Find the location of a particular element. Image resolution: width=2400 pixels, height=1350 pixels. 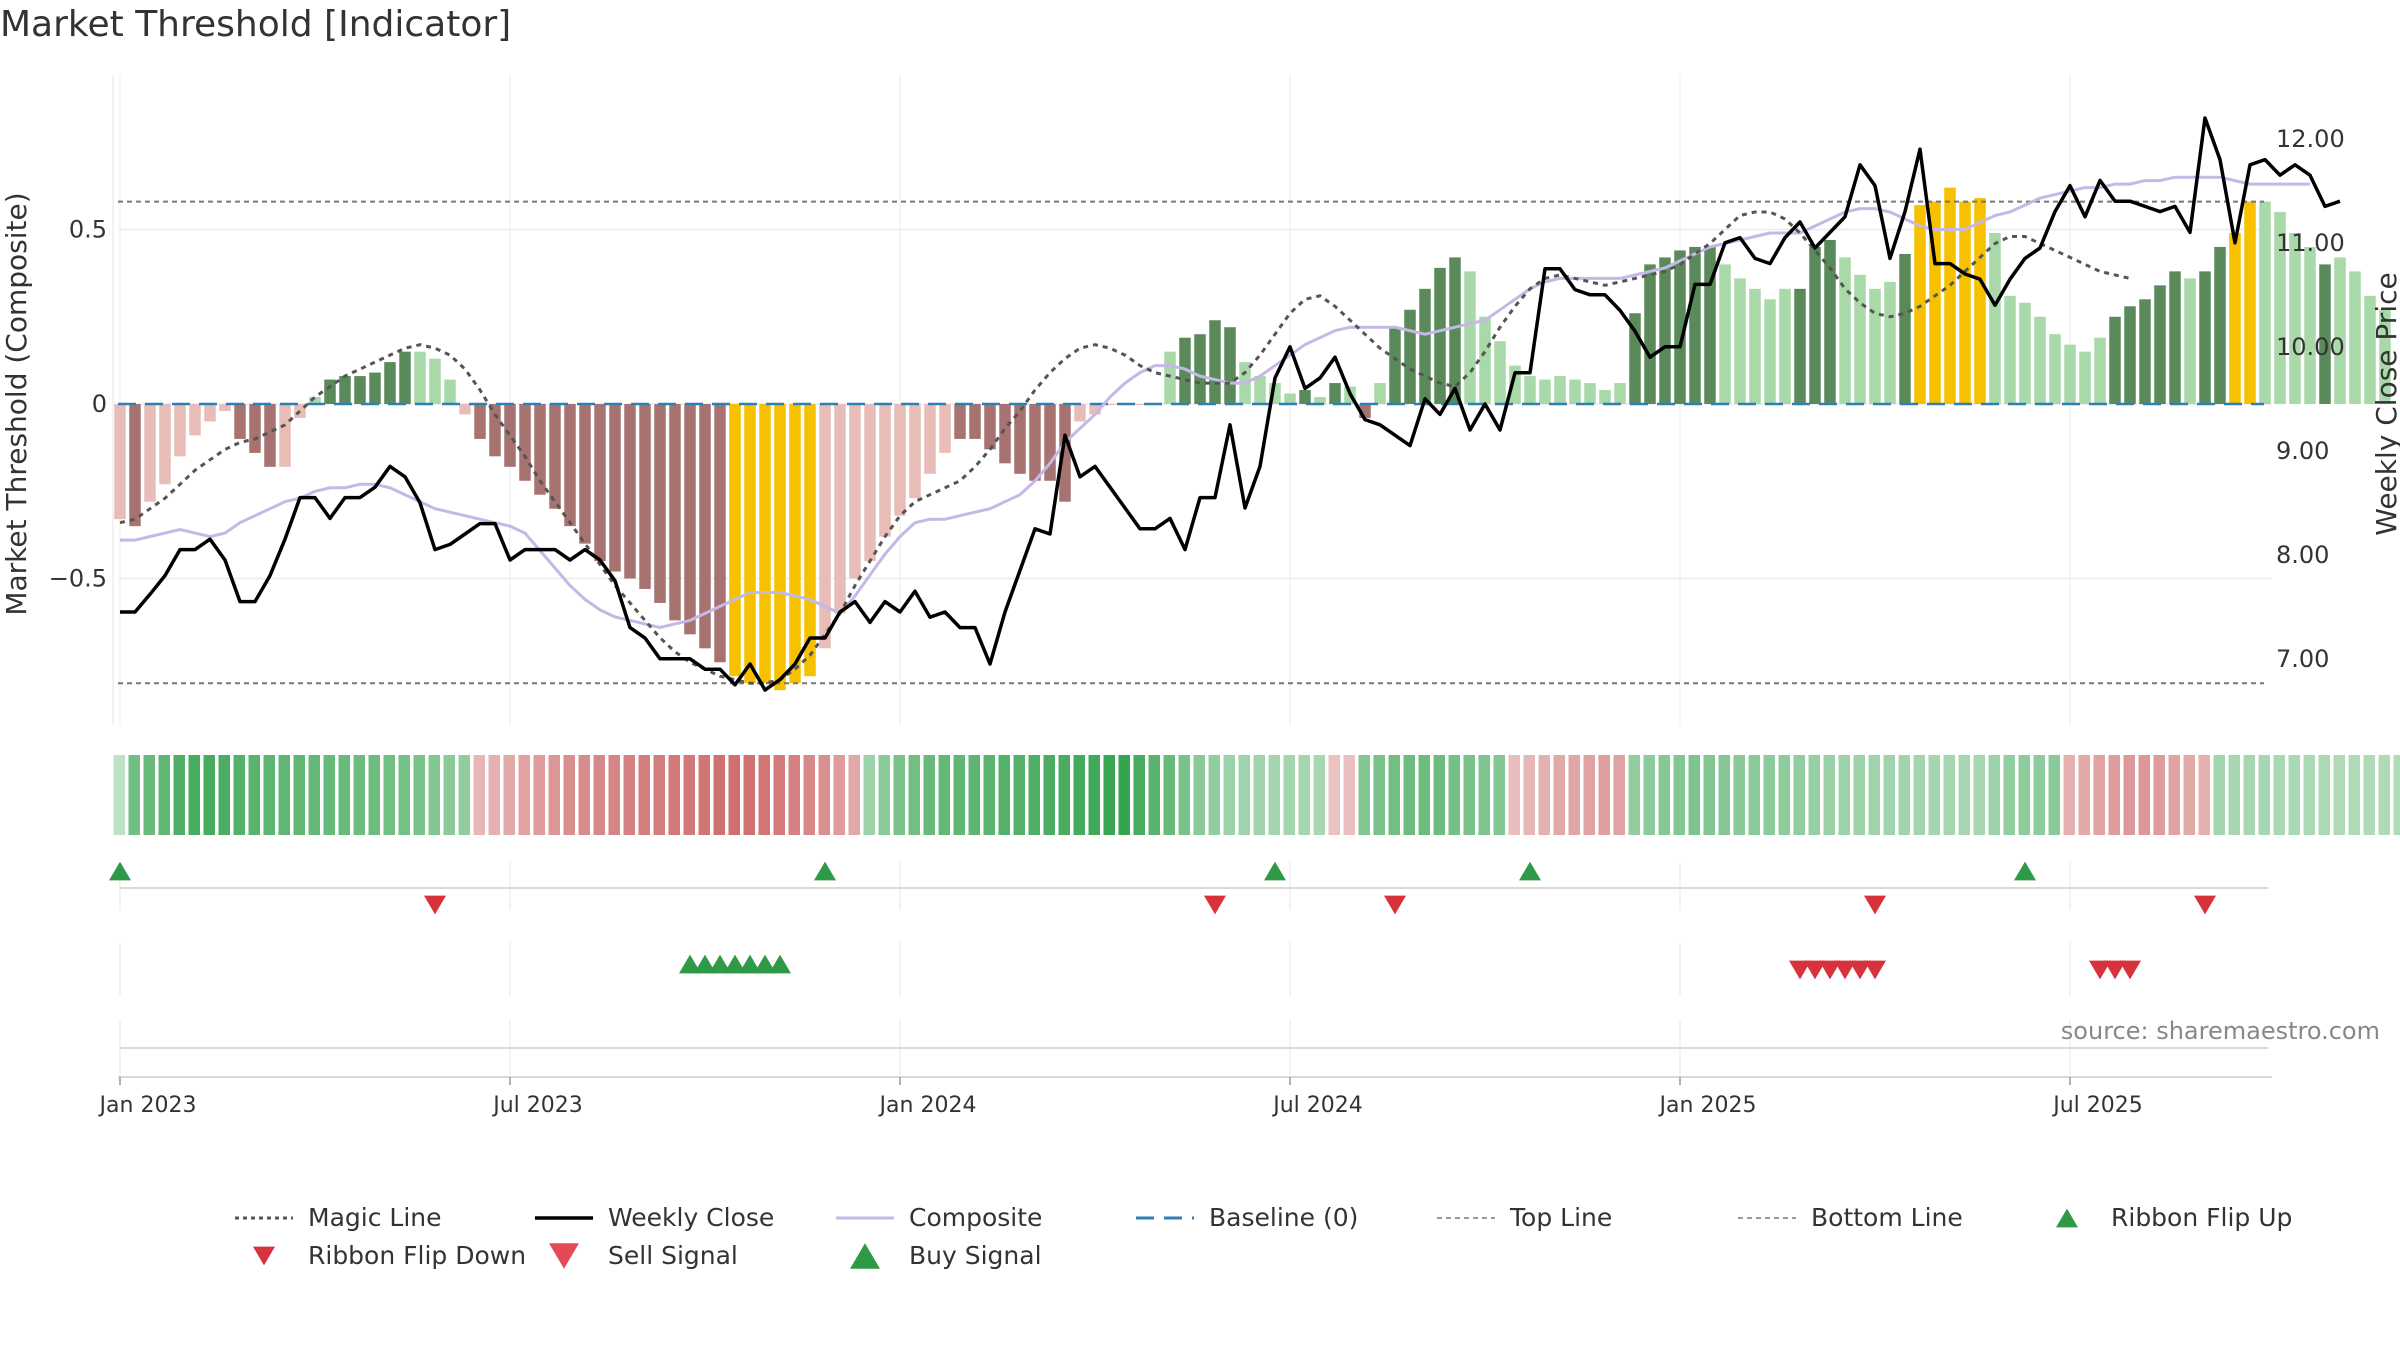

y-tick-label: 0 is located at coordinates (99, 404).